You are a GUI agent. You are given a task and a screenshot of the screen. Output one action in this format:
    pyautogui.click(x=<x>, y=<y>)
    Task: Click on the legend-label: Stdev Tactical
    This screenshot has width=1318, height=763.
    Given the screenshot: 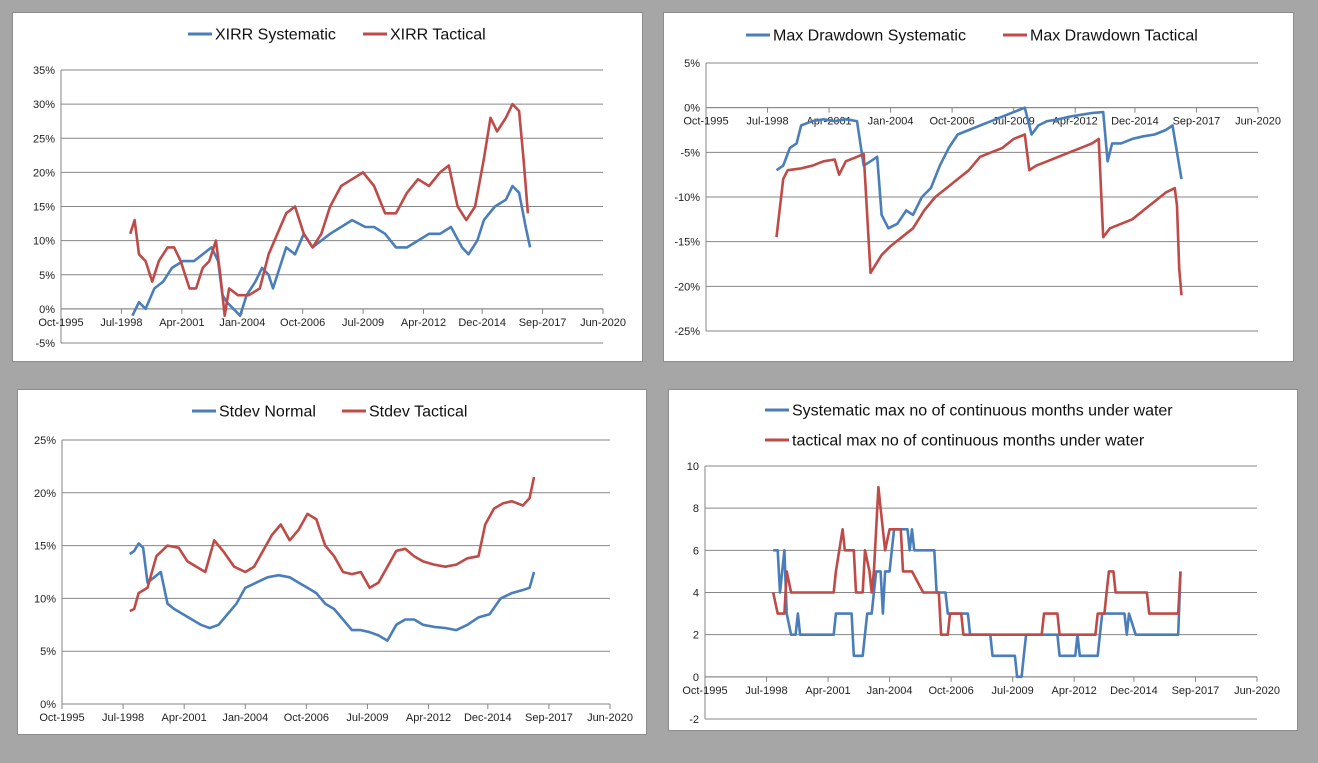 What is the action you would take?
    pyautogui.click(x=418, y=412)
    